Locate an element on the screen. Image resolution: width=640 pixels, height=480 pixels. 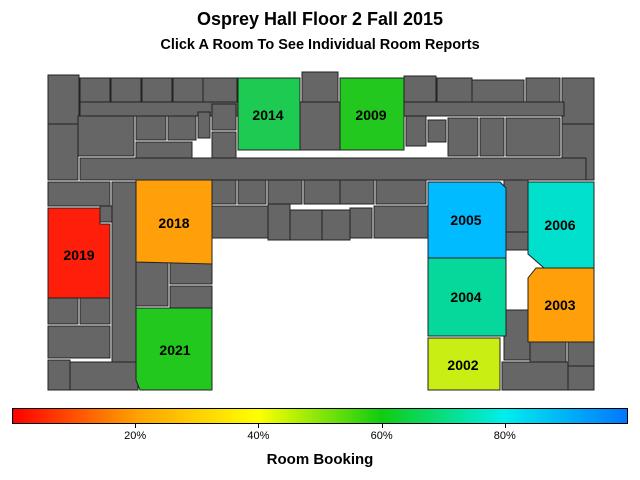
room-2014: 2014 is located at coordinates (269, 114).